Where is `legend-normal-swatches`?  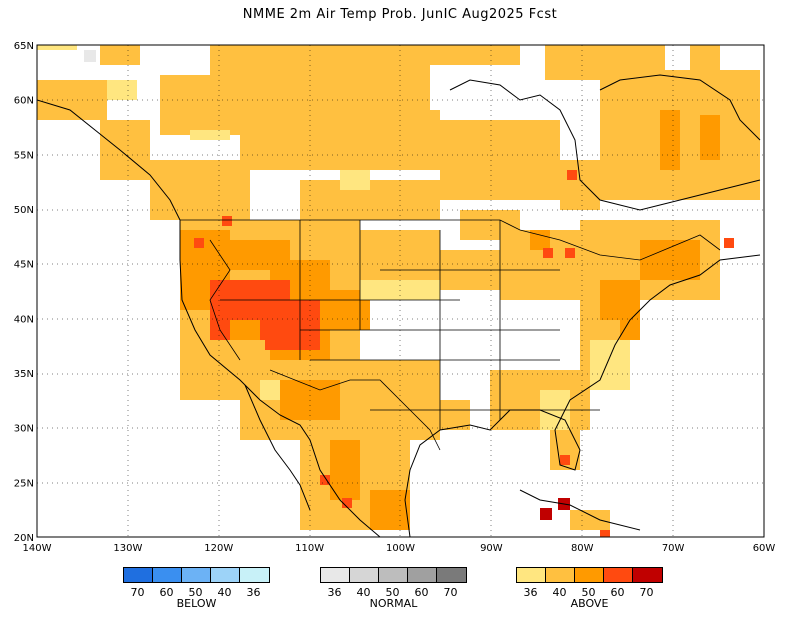
legend-normal-swatches is located at coordinates (393, 575).